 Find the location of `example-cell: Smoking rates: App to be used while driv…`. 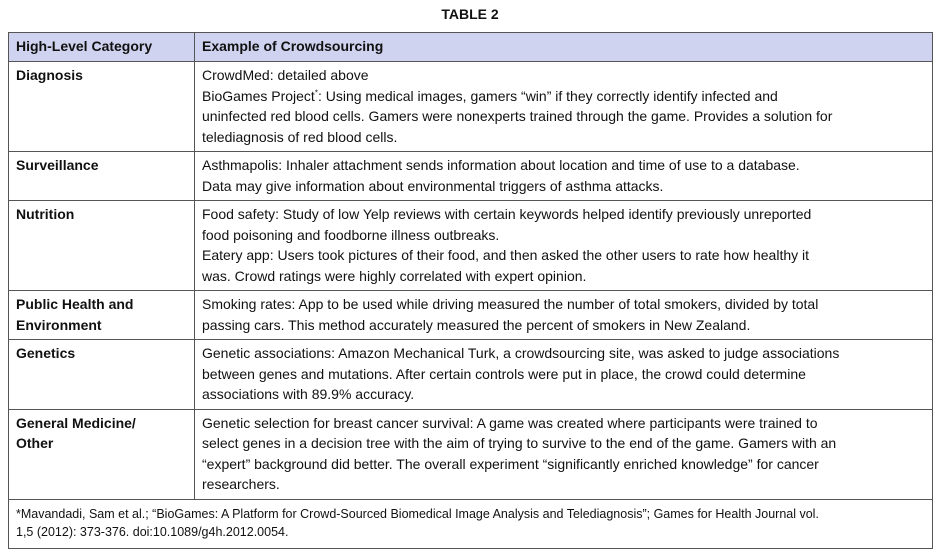

example-cell: Smoking rates: App to be used while driv… is located at coordinates (563, 315).